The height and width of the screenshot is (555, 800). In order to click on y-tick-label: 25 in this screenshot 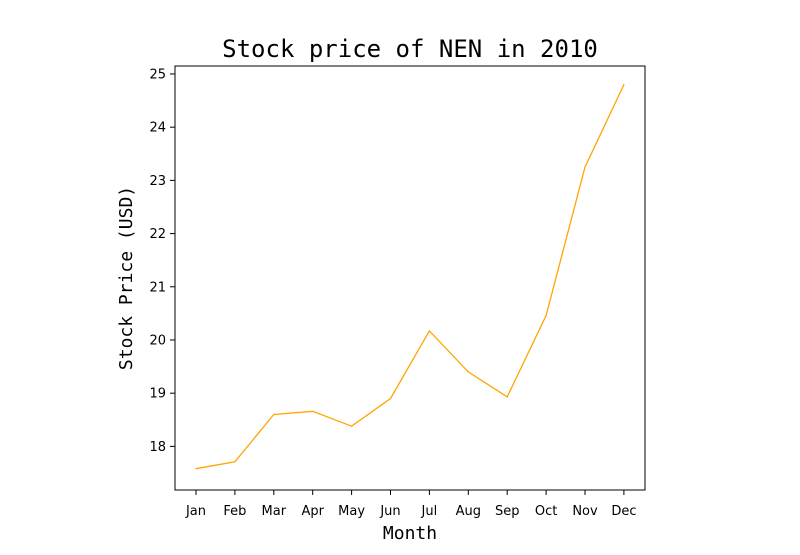, I will do `click(157, 74)`.